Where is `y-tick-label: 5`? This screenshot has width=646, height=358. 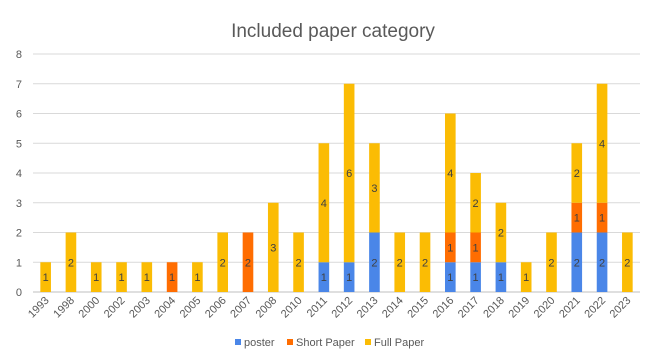 y-tick-label: 5 is located at coordinates (19, 144).